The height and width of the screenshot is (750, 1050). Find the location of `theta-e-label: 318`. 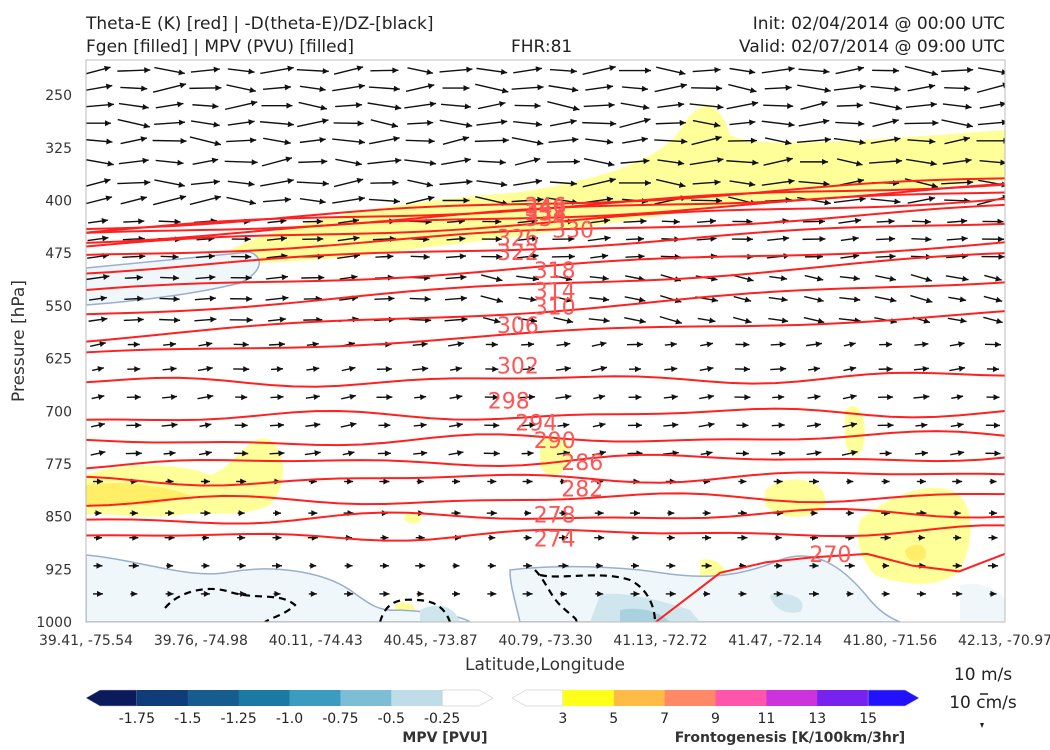

theta-e-label: 318 is located at coordinates (555, 271).